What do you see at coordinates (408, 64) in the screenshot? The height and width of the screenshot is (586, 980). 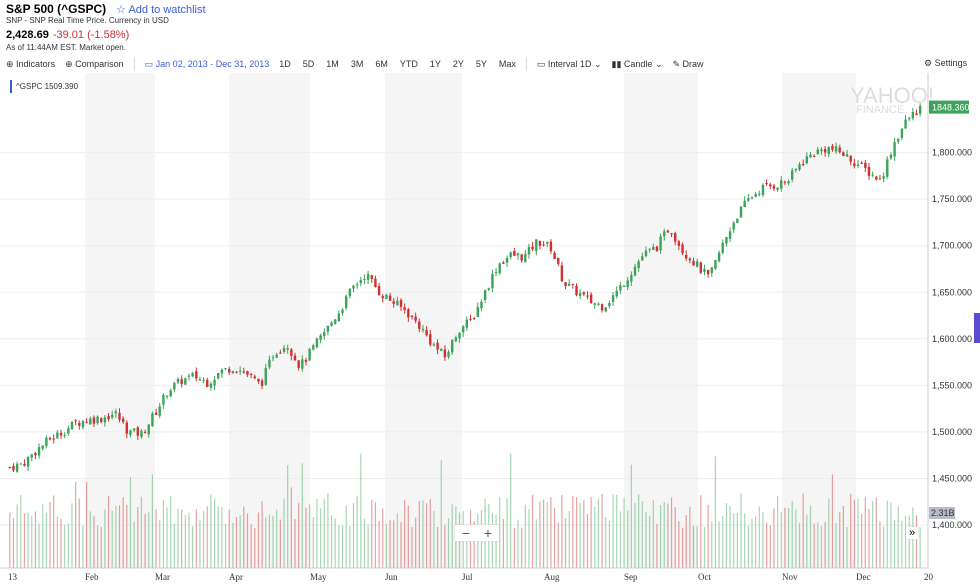 I see `range-ytd: YTD` at bounding box center [408, 64].